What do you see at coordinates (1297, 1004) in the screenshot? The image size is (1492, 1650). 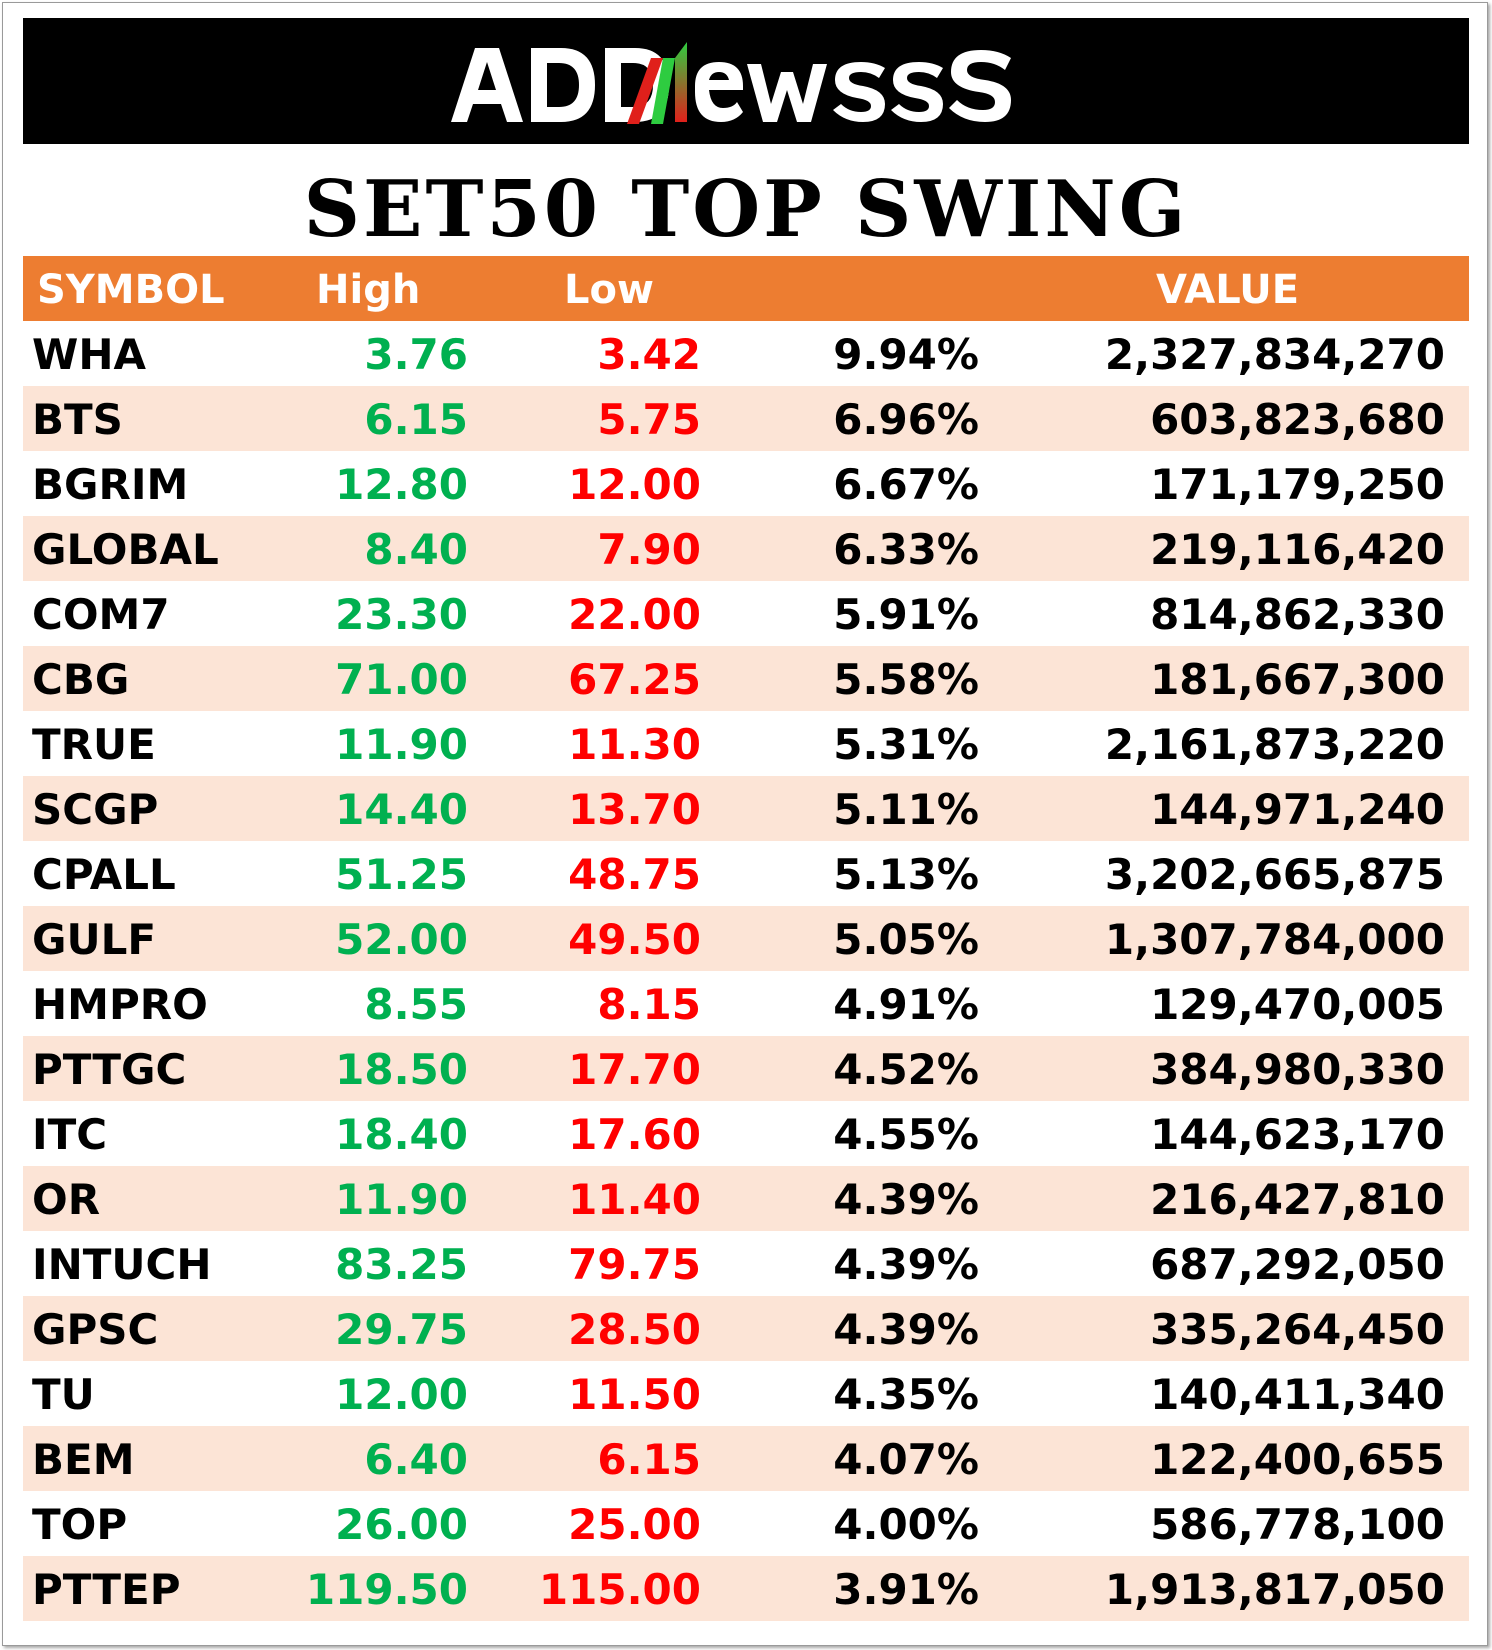 I see `cell-value: 129,470,005` at bounding box center [1297, 1004].